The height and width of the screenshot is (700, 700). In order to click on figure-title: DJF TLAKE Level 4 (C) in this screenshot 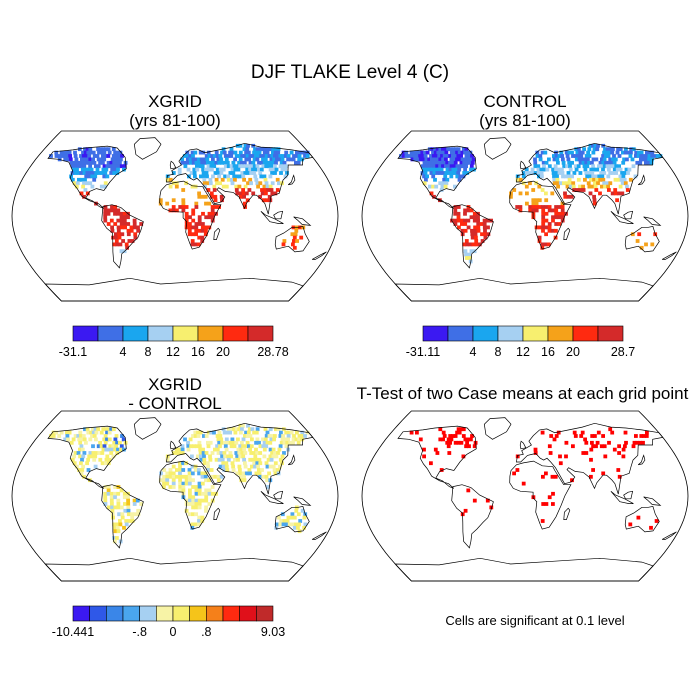, I will do `click(350, 72)`.